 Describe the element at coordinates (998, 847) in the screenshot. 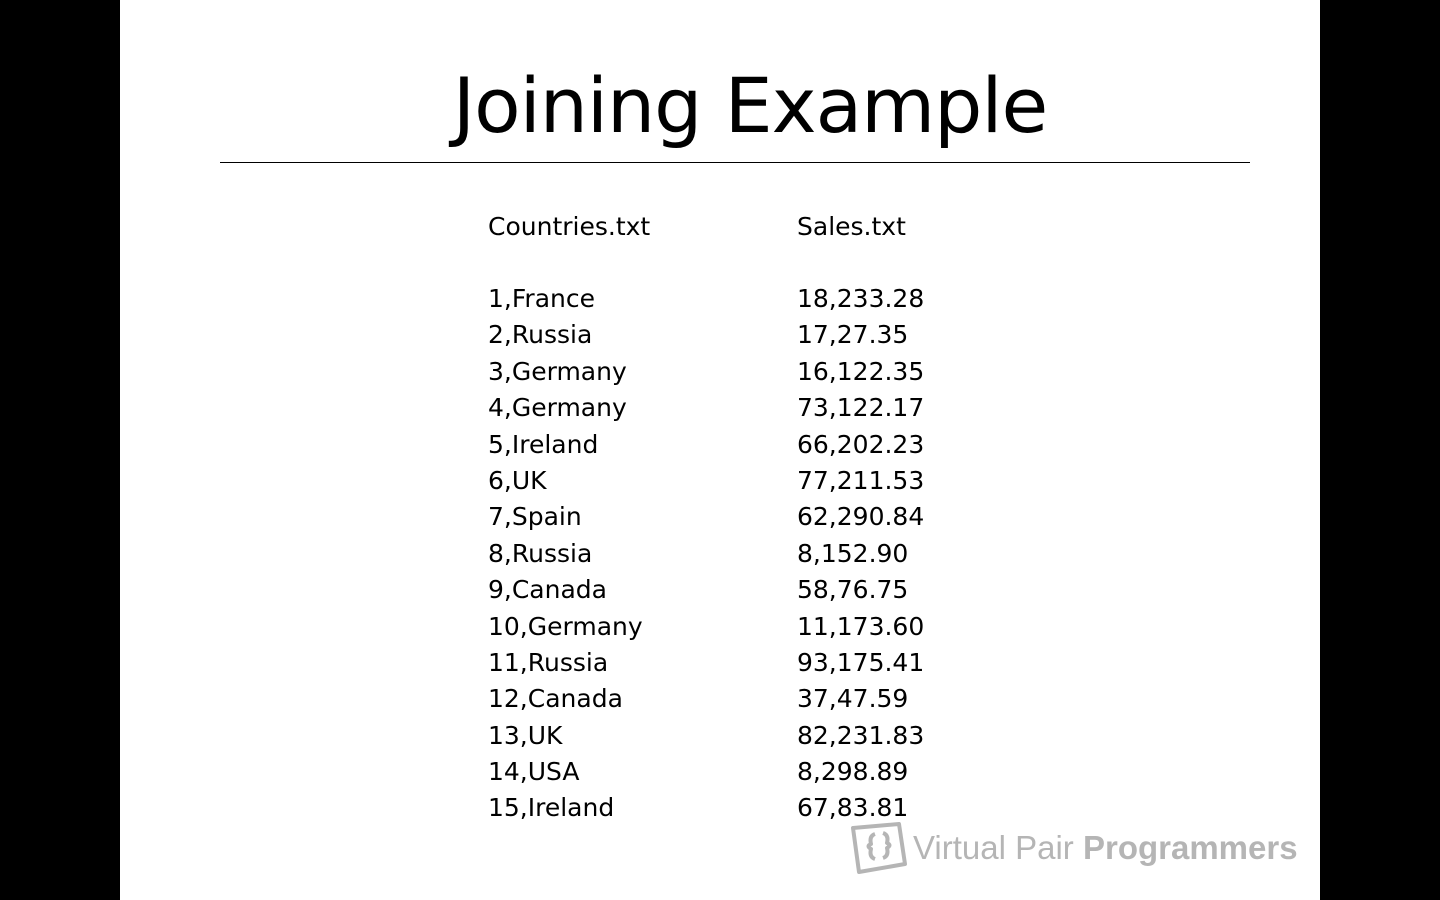

I see `watermark-text-light: Virtual Pair` at that location.